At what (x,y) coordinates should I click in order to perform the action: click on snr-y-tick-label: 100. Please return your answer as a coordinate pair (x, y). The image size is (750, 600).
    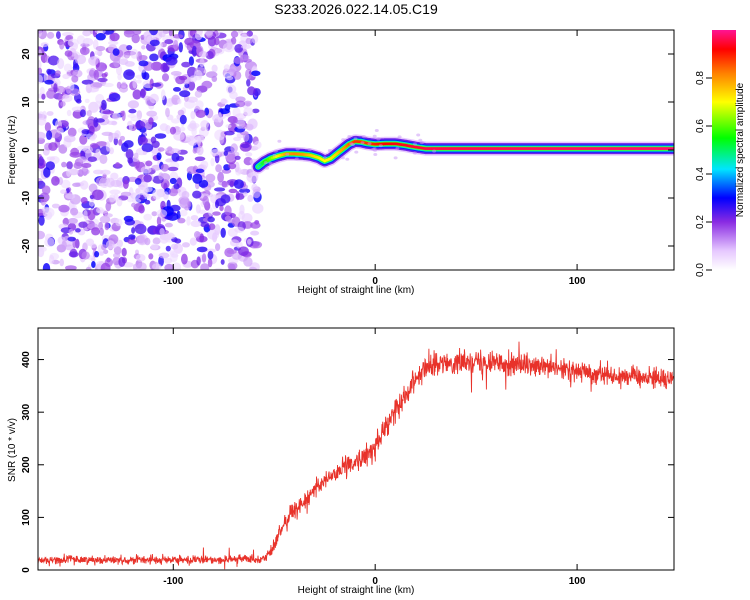
    Looking at the image, I should click on (26, 517).